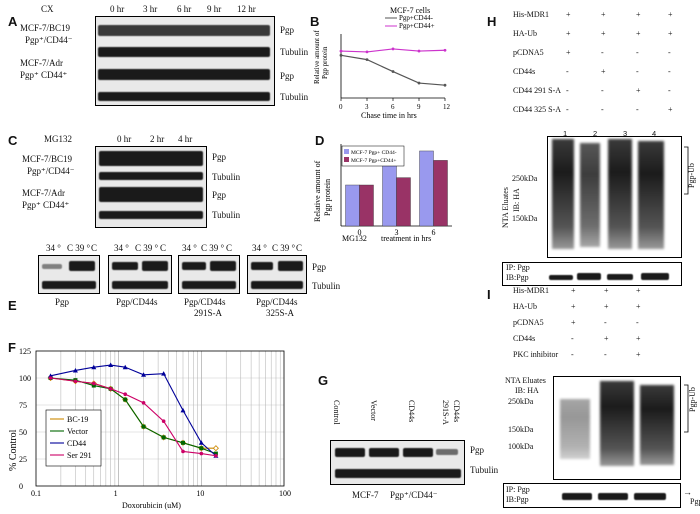  I want to click on y-tick-label: 0, so click(21, 486).